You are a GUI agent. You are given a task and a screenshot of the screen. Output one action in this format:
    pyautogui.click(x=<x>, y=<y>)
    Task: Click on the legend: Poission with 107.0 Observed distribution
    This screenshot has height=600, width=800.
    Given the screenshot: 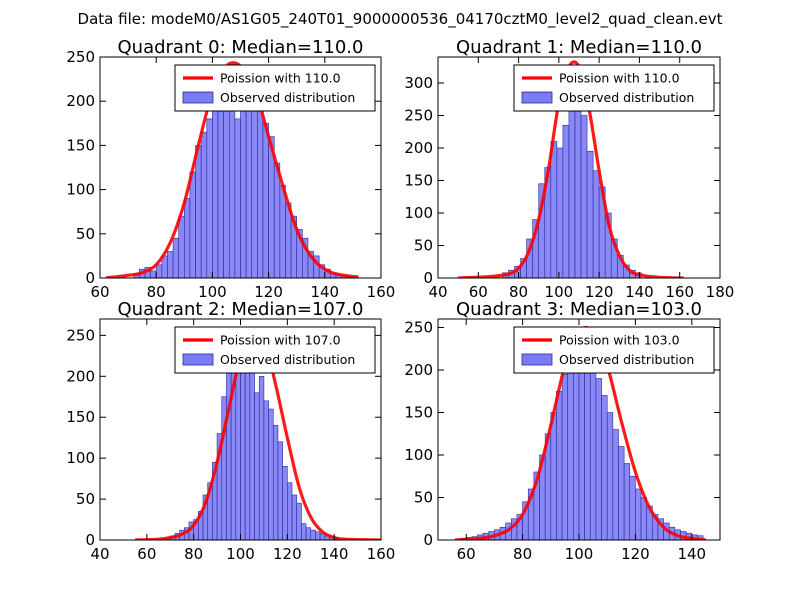 What is the action you would take?
    pyautogui.click(x=275, y=350)
    